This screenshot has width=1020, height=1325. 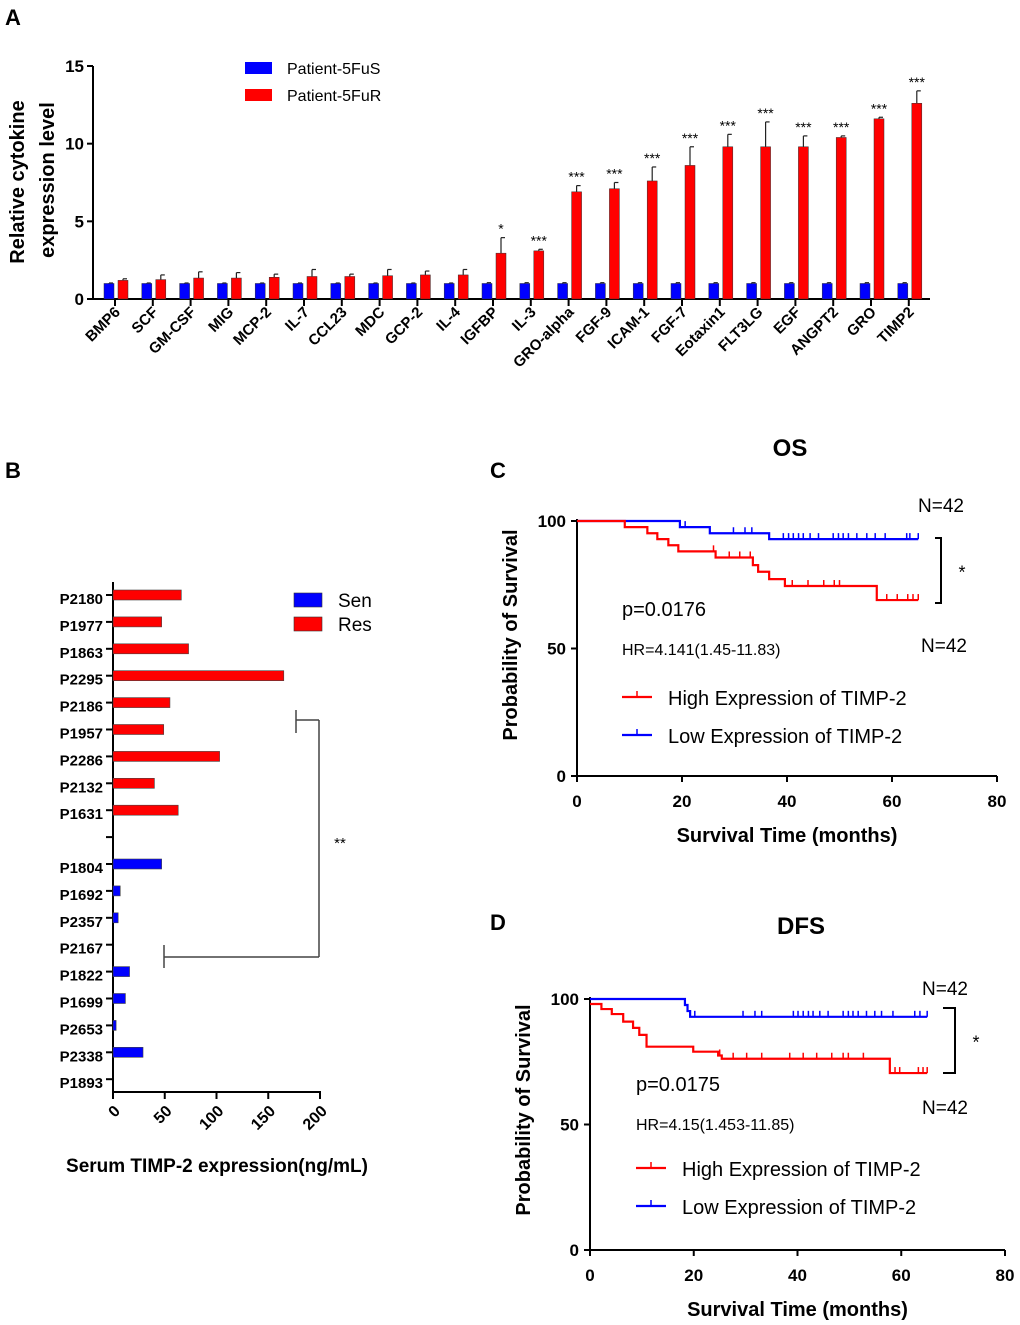 I want to click on legend-label: Patient-5FuS, so click(x=333, y=69).